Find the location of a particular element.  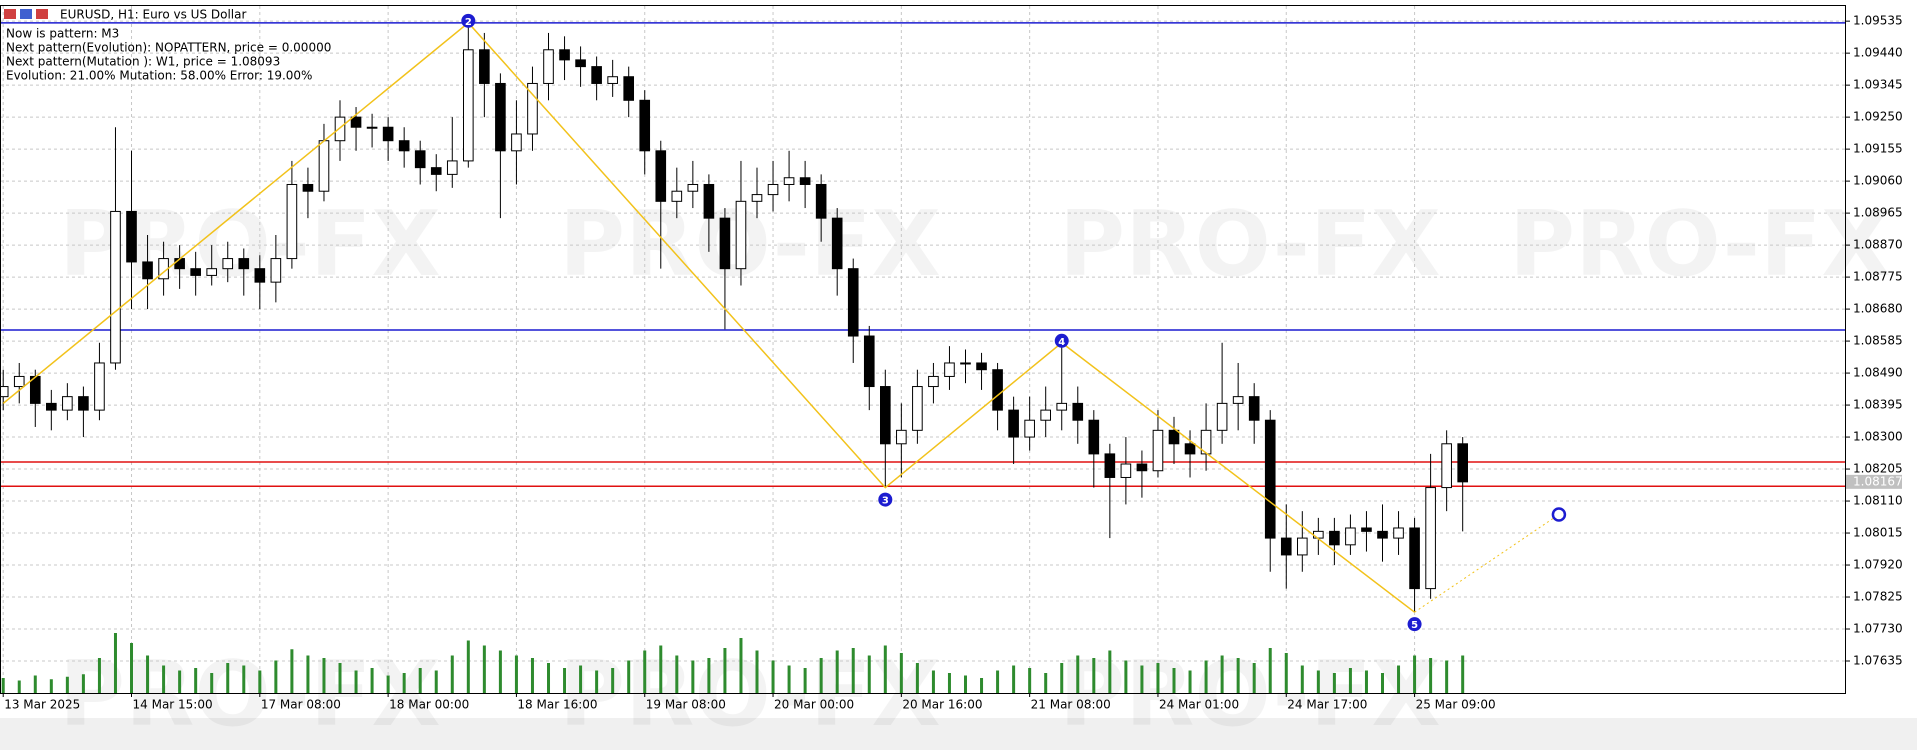

y-tick-label: 1.08680 is located at coordinates (1878, 309).